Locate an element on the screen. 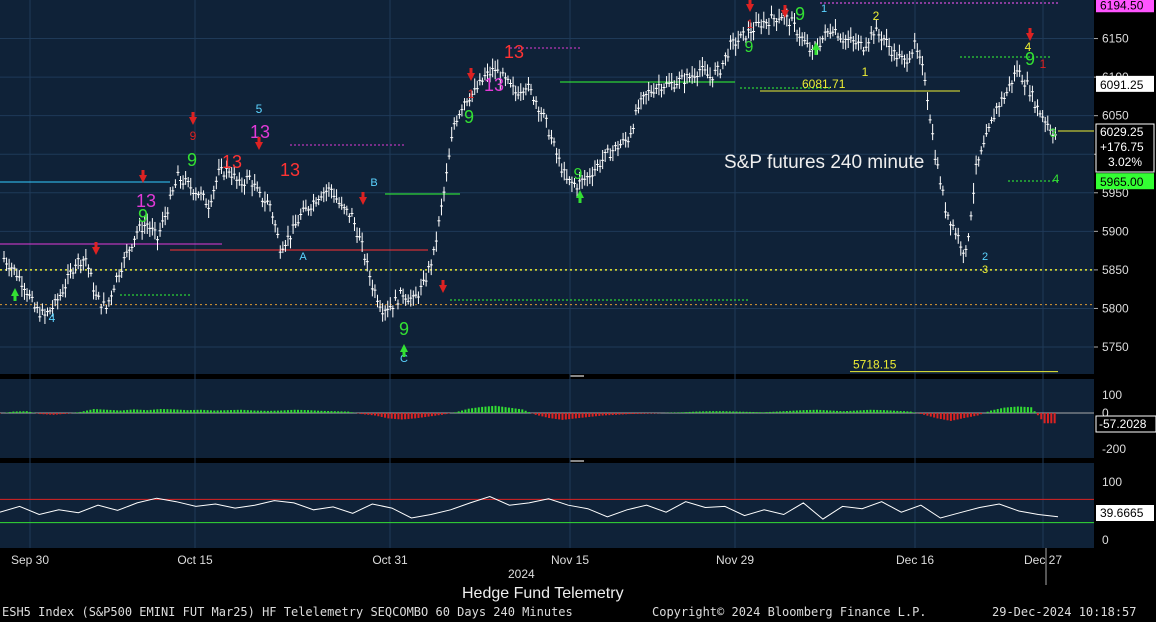  rsi-last-label: 39.6665 is located at coordinates (1122, 513).